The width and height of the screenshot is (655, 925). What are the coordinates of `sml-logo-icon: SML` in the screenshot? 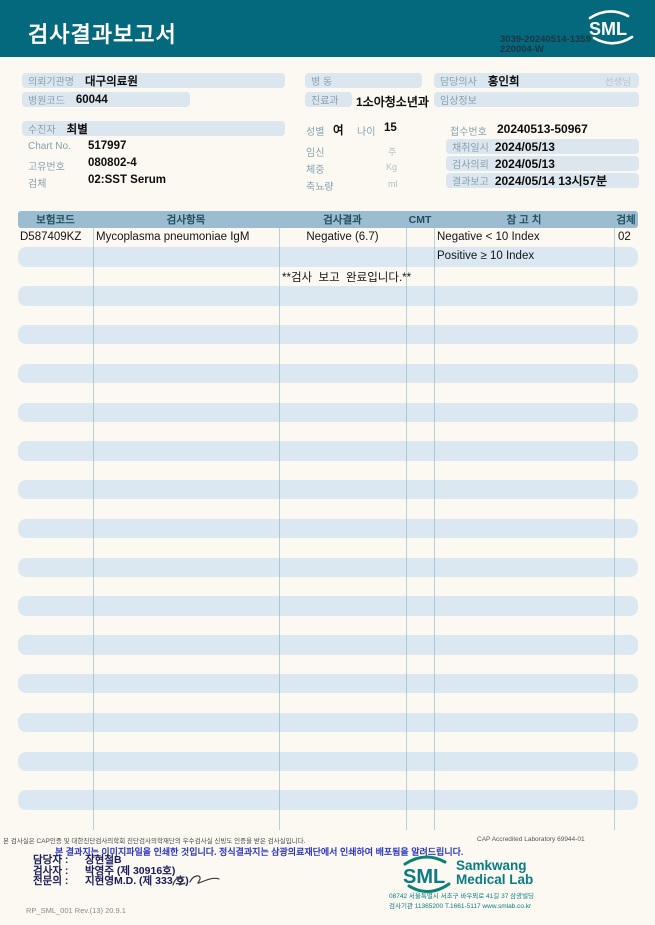 It's located at (609, 29).